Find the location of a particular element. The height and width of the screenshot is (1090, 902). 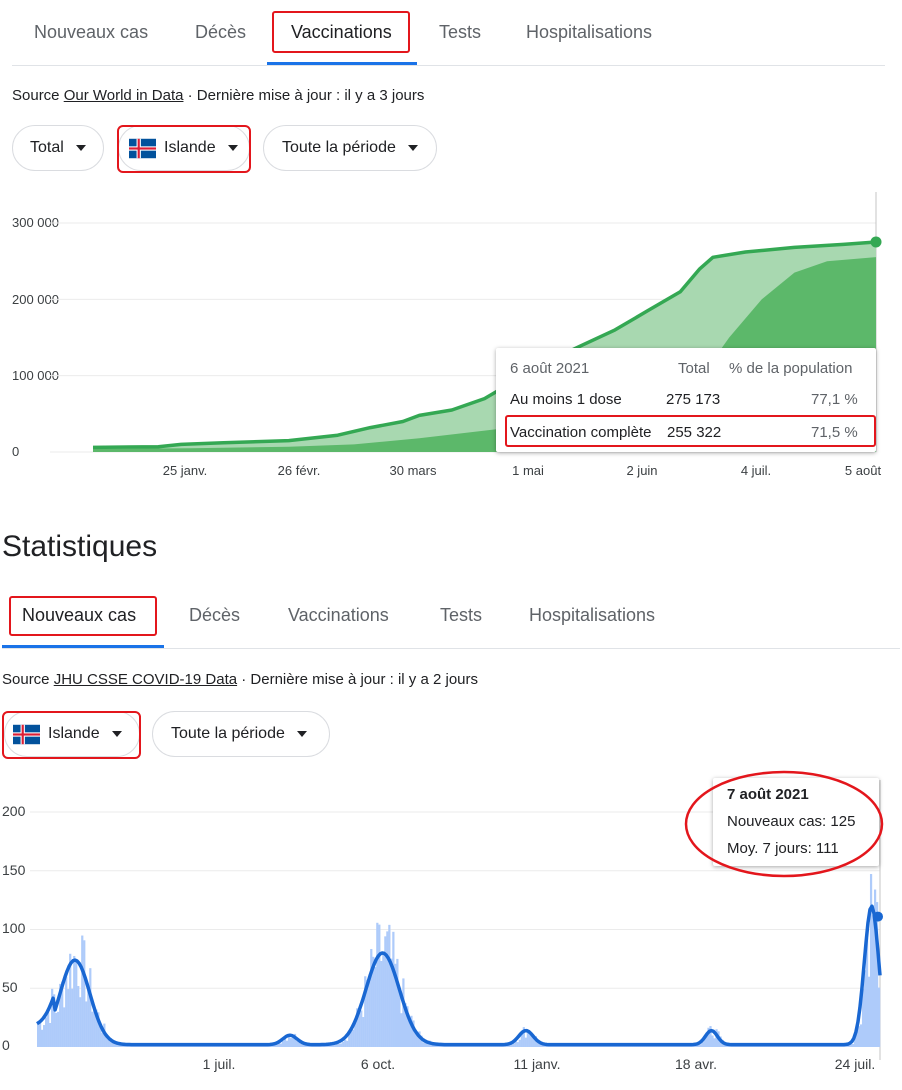

tooltip-row-pct: 77,1 % is located at coordinates (834, 399).